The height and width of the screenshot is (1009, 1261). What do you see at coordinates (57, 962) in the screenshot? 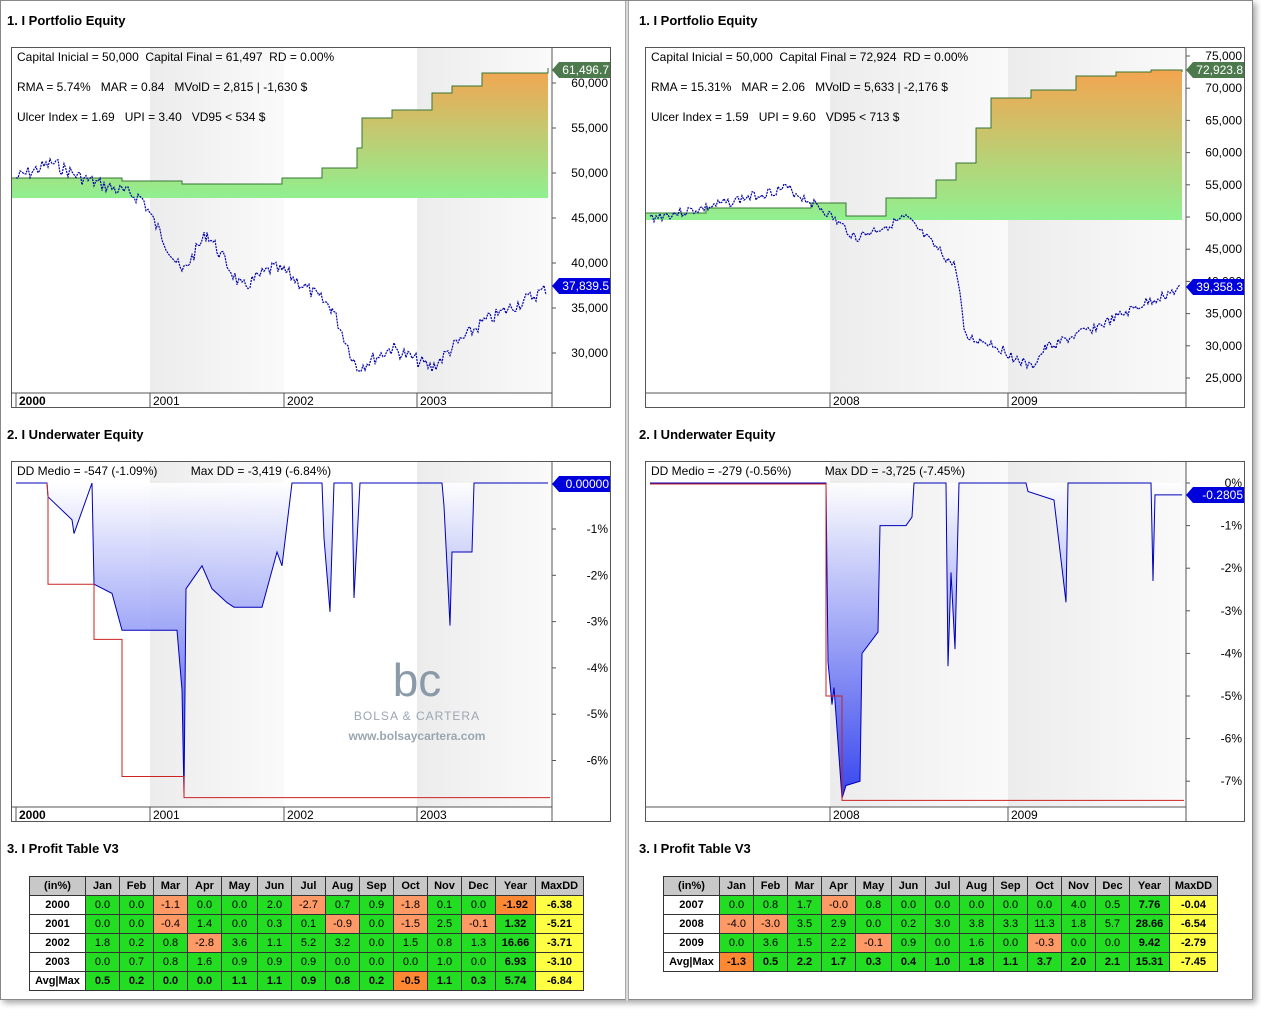
I see `row-label: 2003` at bounding box center [57, 962].